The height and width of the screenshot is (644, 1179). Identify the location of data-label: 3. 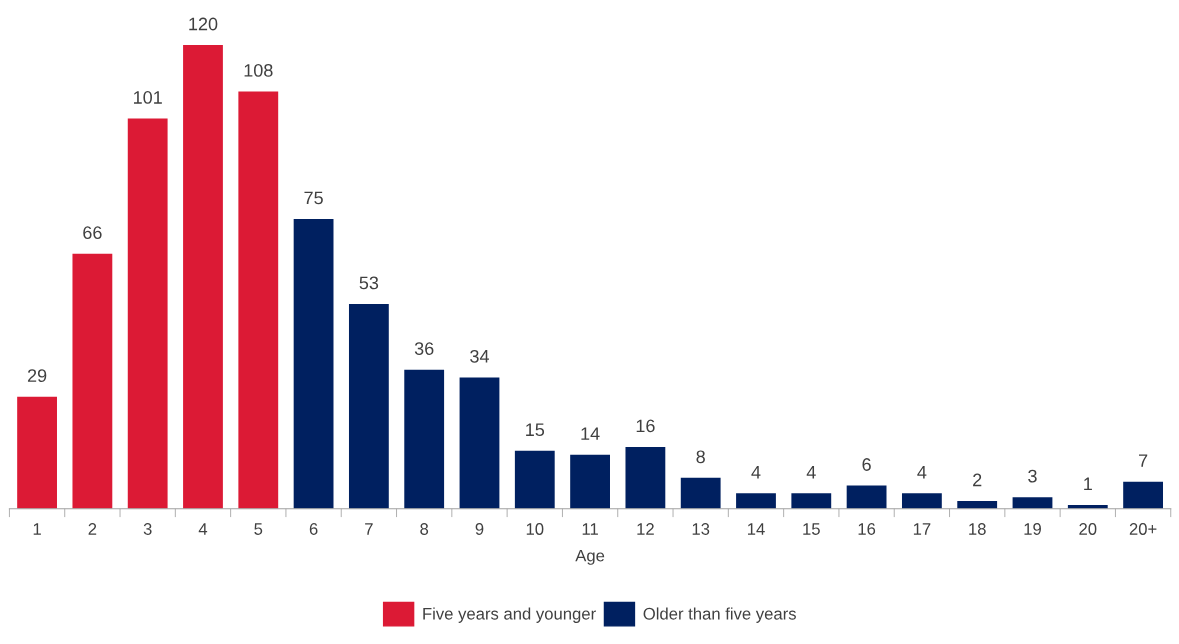
(1032, 476).